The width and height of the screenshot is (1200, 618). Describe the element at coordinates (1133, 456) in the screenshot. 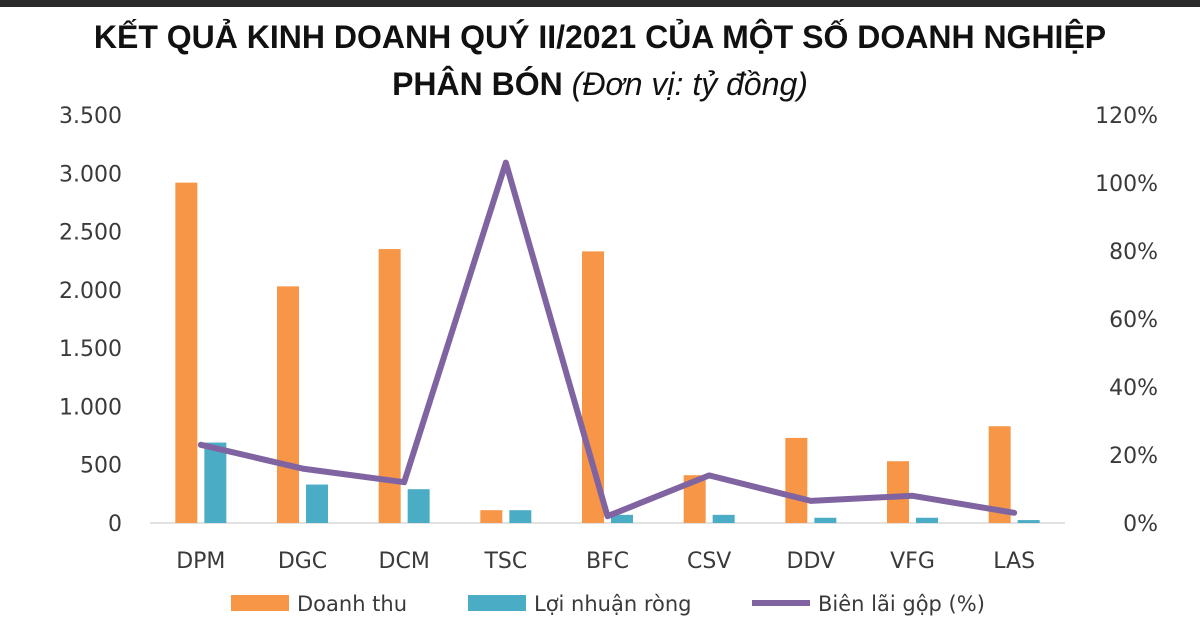

I see `right-tick-label: 20%` at that location.